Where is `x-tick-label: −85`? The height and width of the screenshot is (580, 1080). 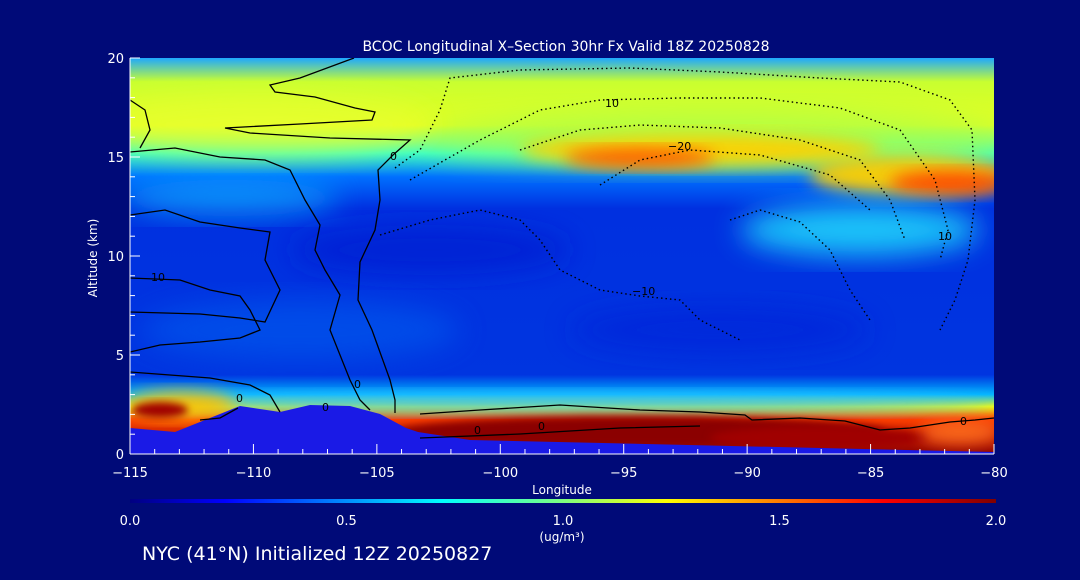 x-tick-label: −85 is located at coordinates (870, 473).